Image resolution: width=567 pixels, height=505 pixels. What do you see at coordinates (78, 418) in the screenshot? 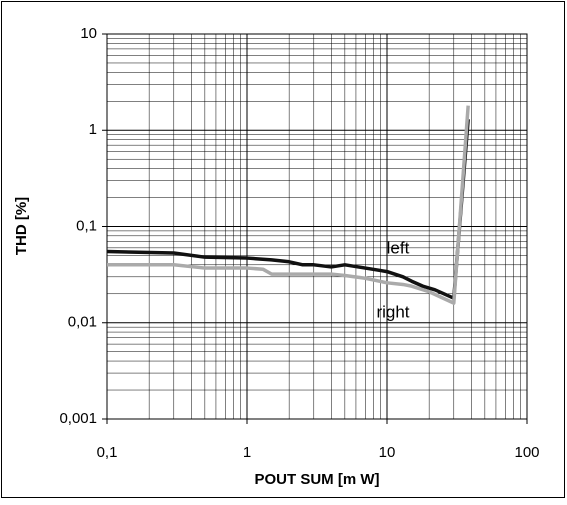
I see `y-tick-label: 0,001` at bounding box center [78, 418].